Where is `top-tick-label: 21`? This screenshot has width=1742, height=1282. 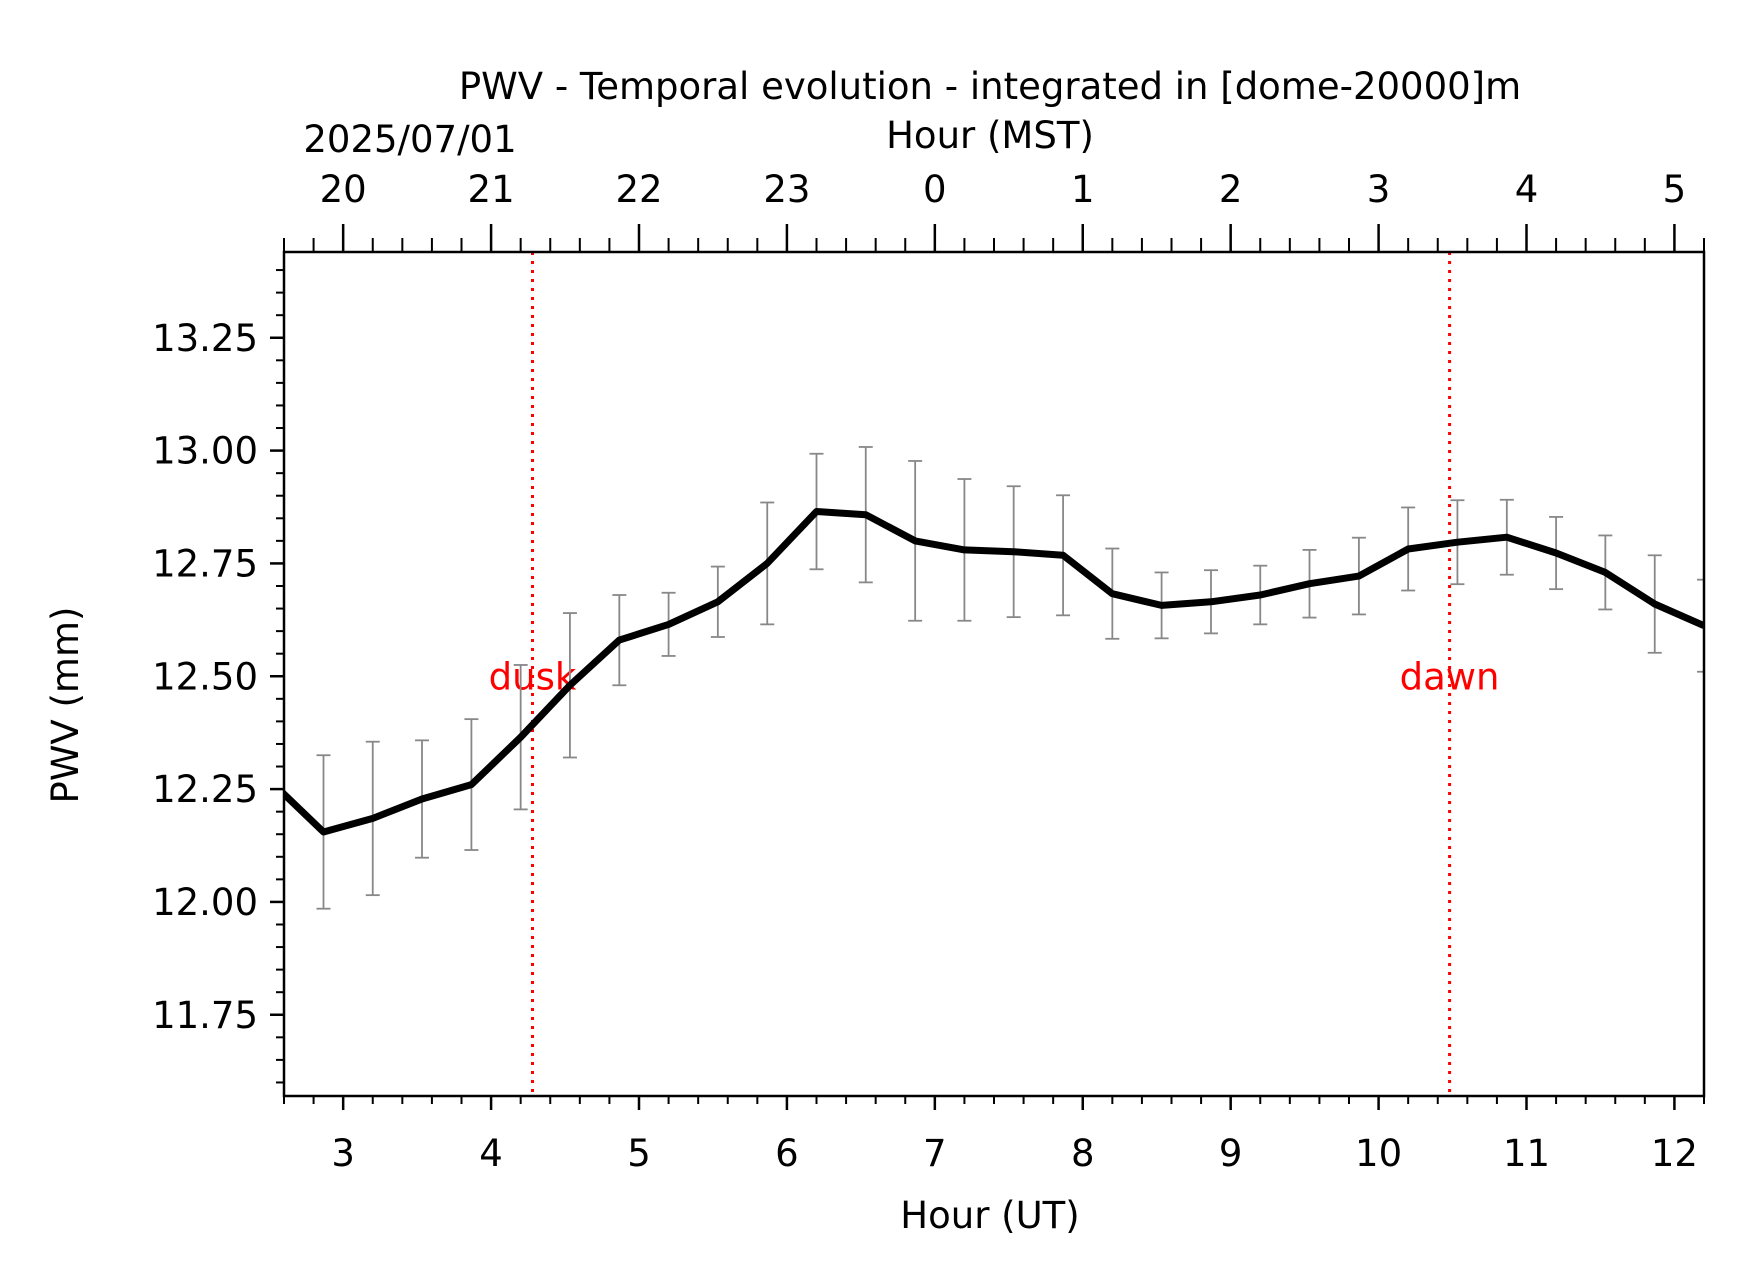
top-tick-label: 21 is located at coordinates (491, 189).